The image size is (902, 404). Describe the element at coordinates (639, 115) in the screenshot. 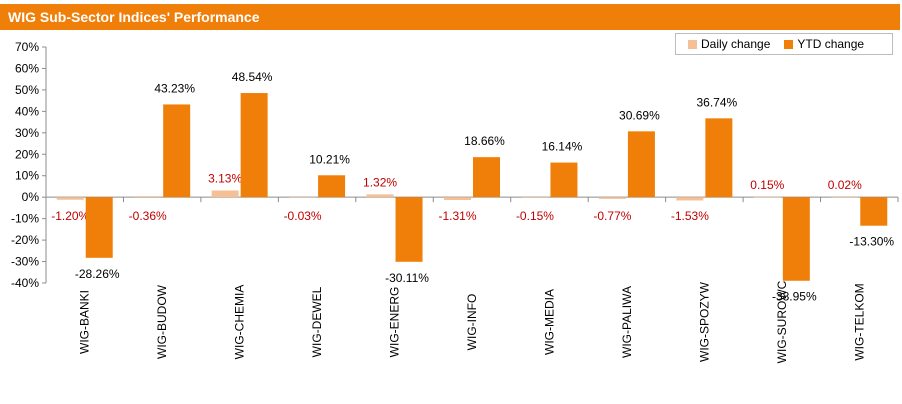

I see `data-label-ytd: 30.69%` at that location.